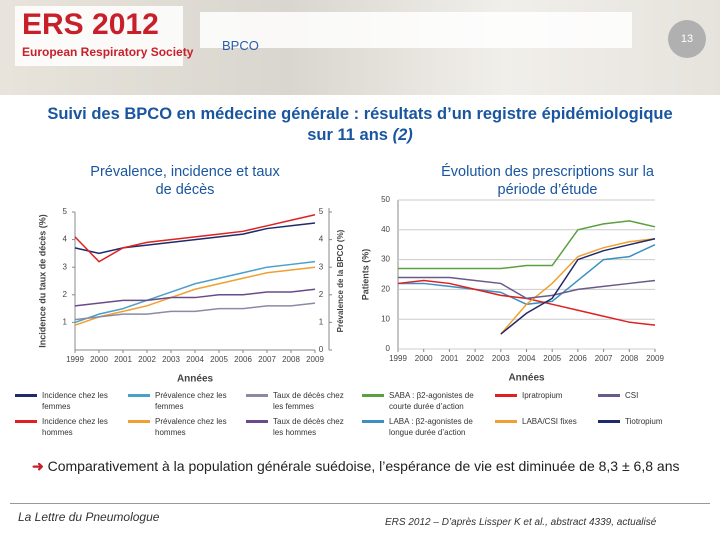 This screenshot has height=540, width=720. Describe the element at coordinates (75, 401) in the screenshot. I see `legend-label: Incidence chez les femmes` at that location.